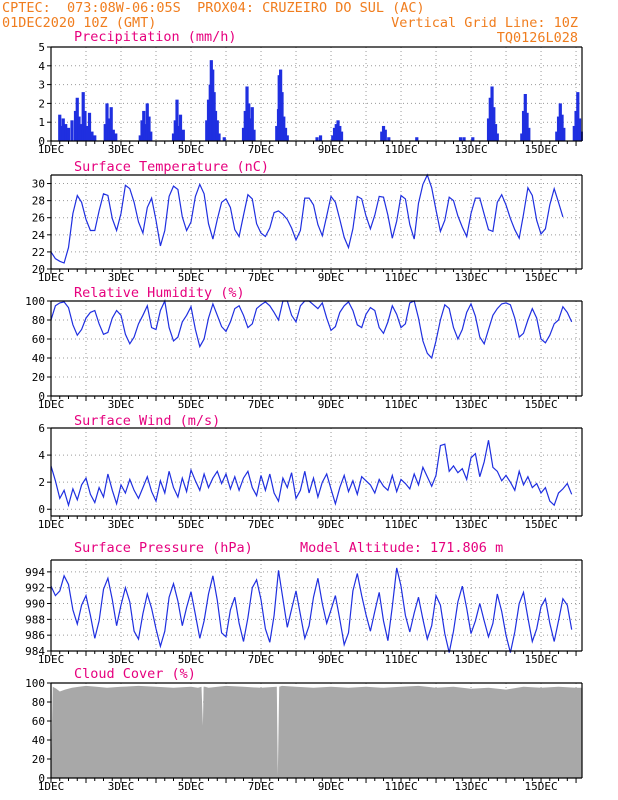 Image resolution: width=618 pixels, height=800 pixels. Describe the element at coordinates (537, 38) in the screenshot. I see `header-model-code: TQ0126L028` at that location.